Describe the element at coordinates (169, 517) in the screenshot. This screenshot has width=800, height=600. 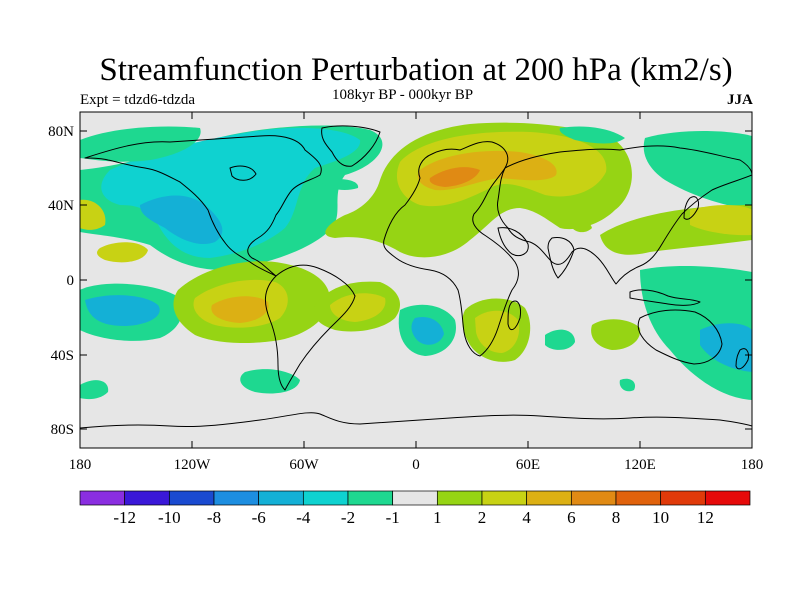
I see `colorbar-label: -10` at that location.